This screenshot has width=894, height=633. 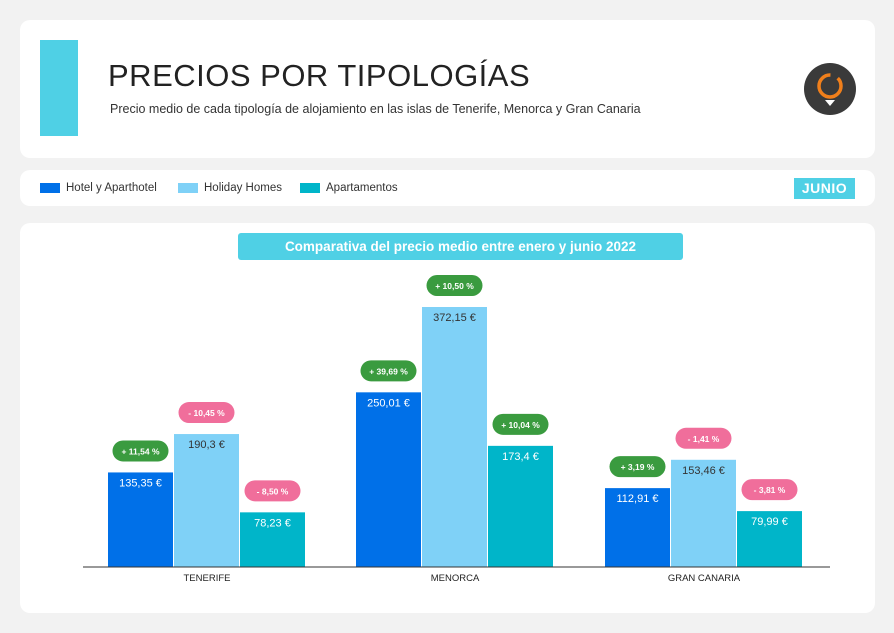 What do you see at coordinates (520, 457) in the screenshot?
I see `bar-value-label: 173,4 €` at bounding box center [520, 457].